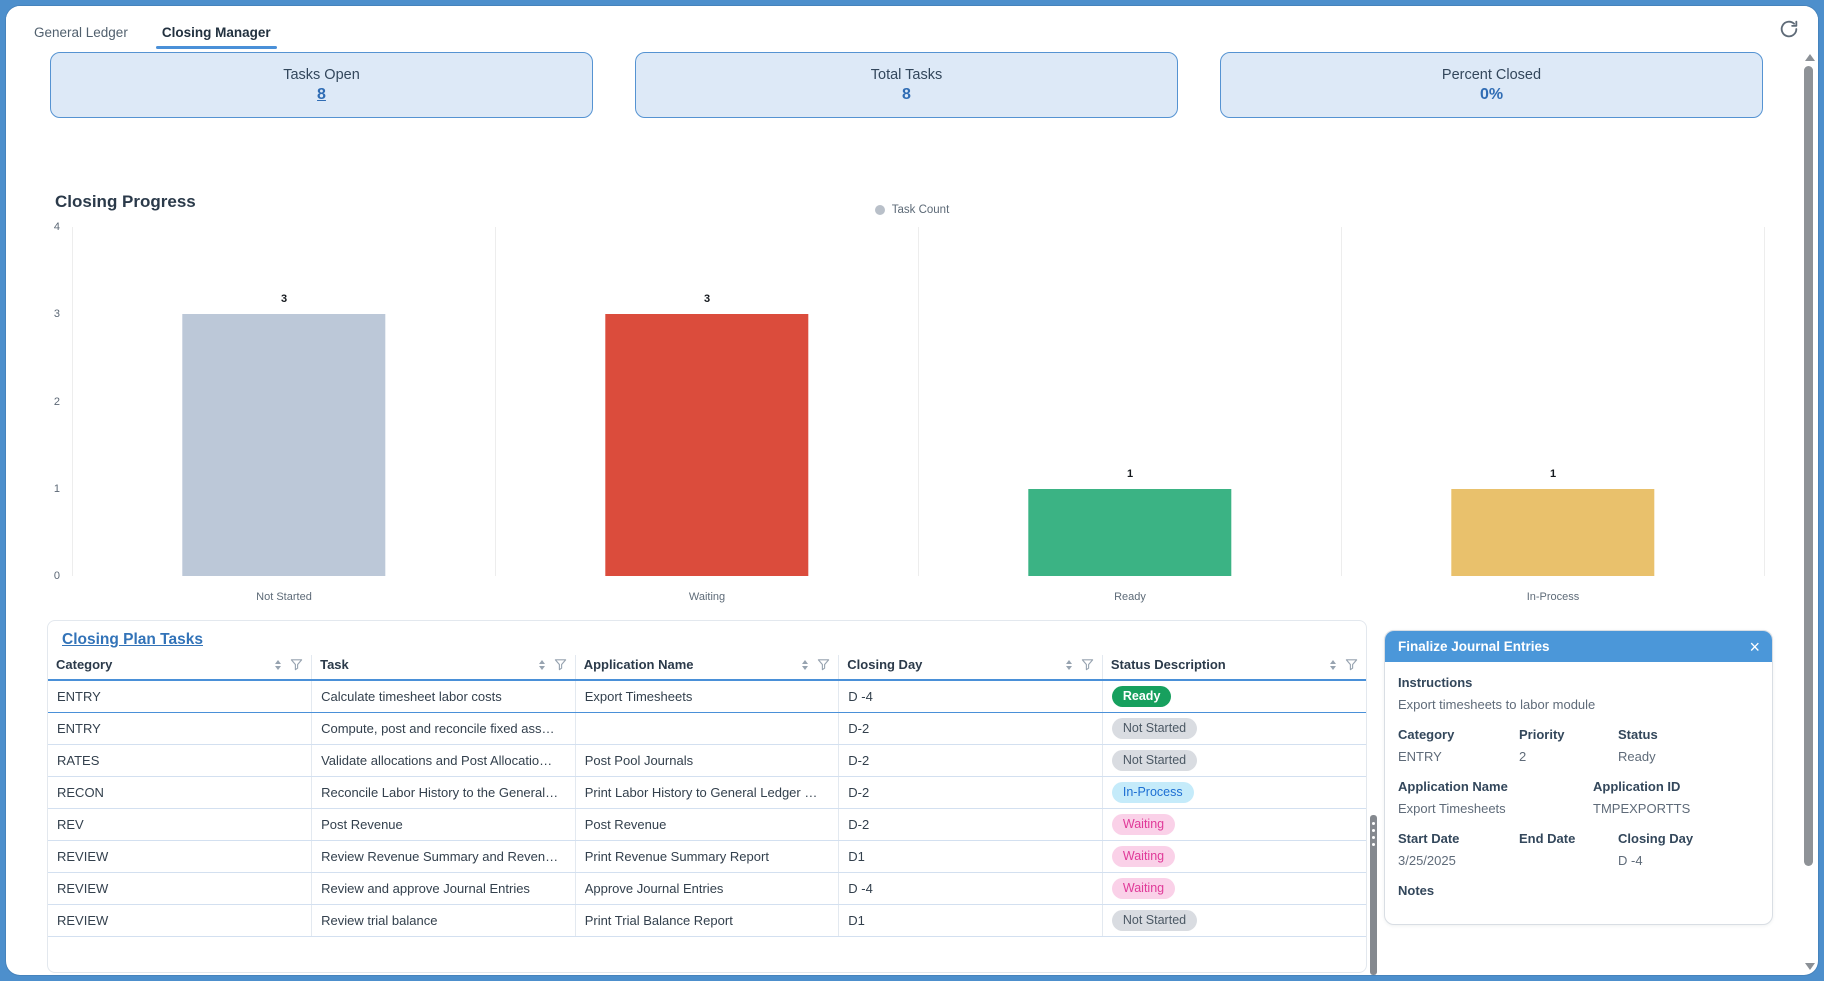 The image size is (1824, 981). What do you see at coordinates (1754, 646) in the screenshot?
I see `close-icon: ×` at bounding box center [1754, 646].